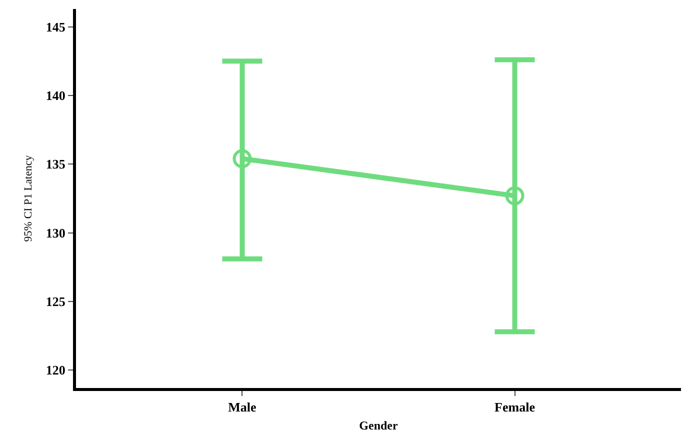 This screenshot has width=686, height=435. I want to click on y-tick-label: 140, so click(56, 96).